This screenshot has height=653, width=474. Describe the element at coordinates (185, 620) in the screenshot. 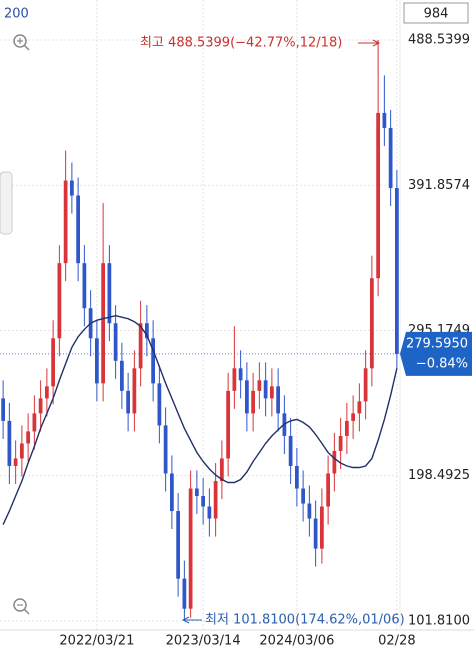

I see `low-arrow-head` at that location.